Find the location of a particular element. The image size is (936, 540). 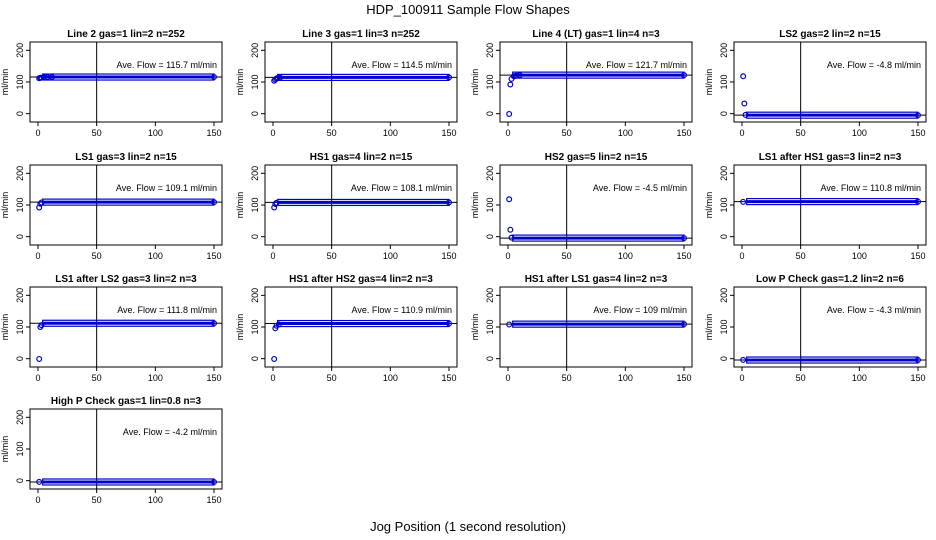

panel-title: HS2 gas=5 lin=2 n=15 is located at coordinates (596, 157).